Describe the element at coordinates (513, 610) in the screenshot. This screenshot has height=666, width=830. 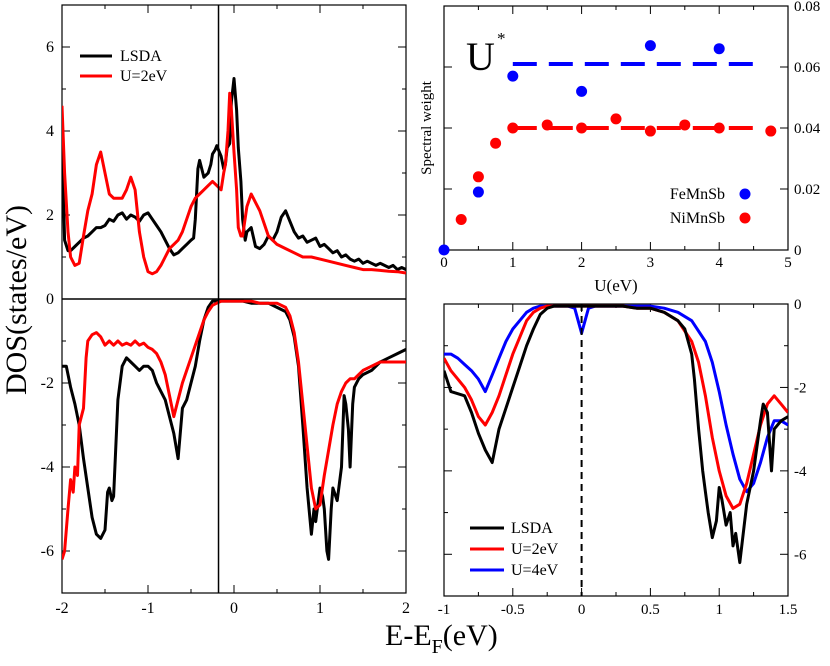
I see `bottom-x-tick-label: -0.5` at that location.